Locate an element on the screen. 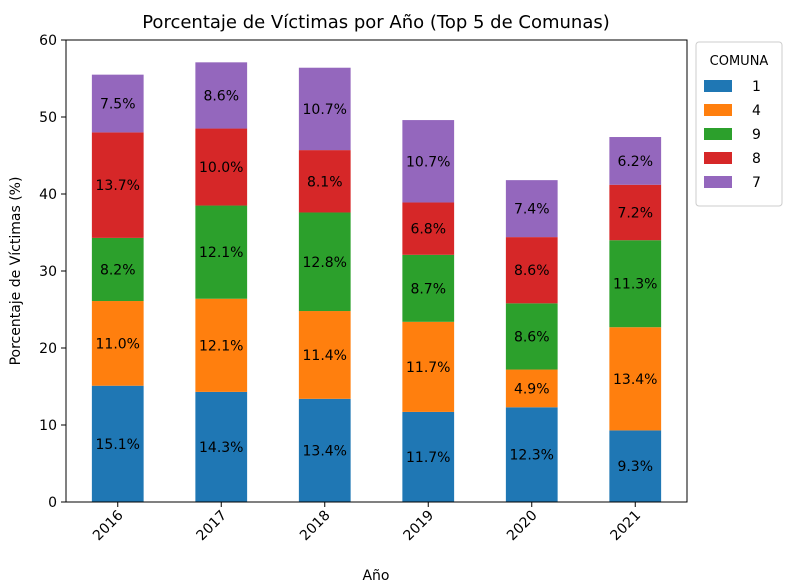 This screenshot has height=587, width=787. legend-label-comuna-9: 9 is located at coordinates (756, 135).